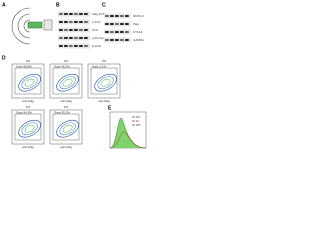 This screenshot has height=240, width=320. I want to click on legend-label: WT, so click(138, 125).